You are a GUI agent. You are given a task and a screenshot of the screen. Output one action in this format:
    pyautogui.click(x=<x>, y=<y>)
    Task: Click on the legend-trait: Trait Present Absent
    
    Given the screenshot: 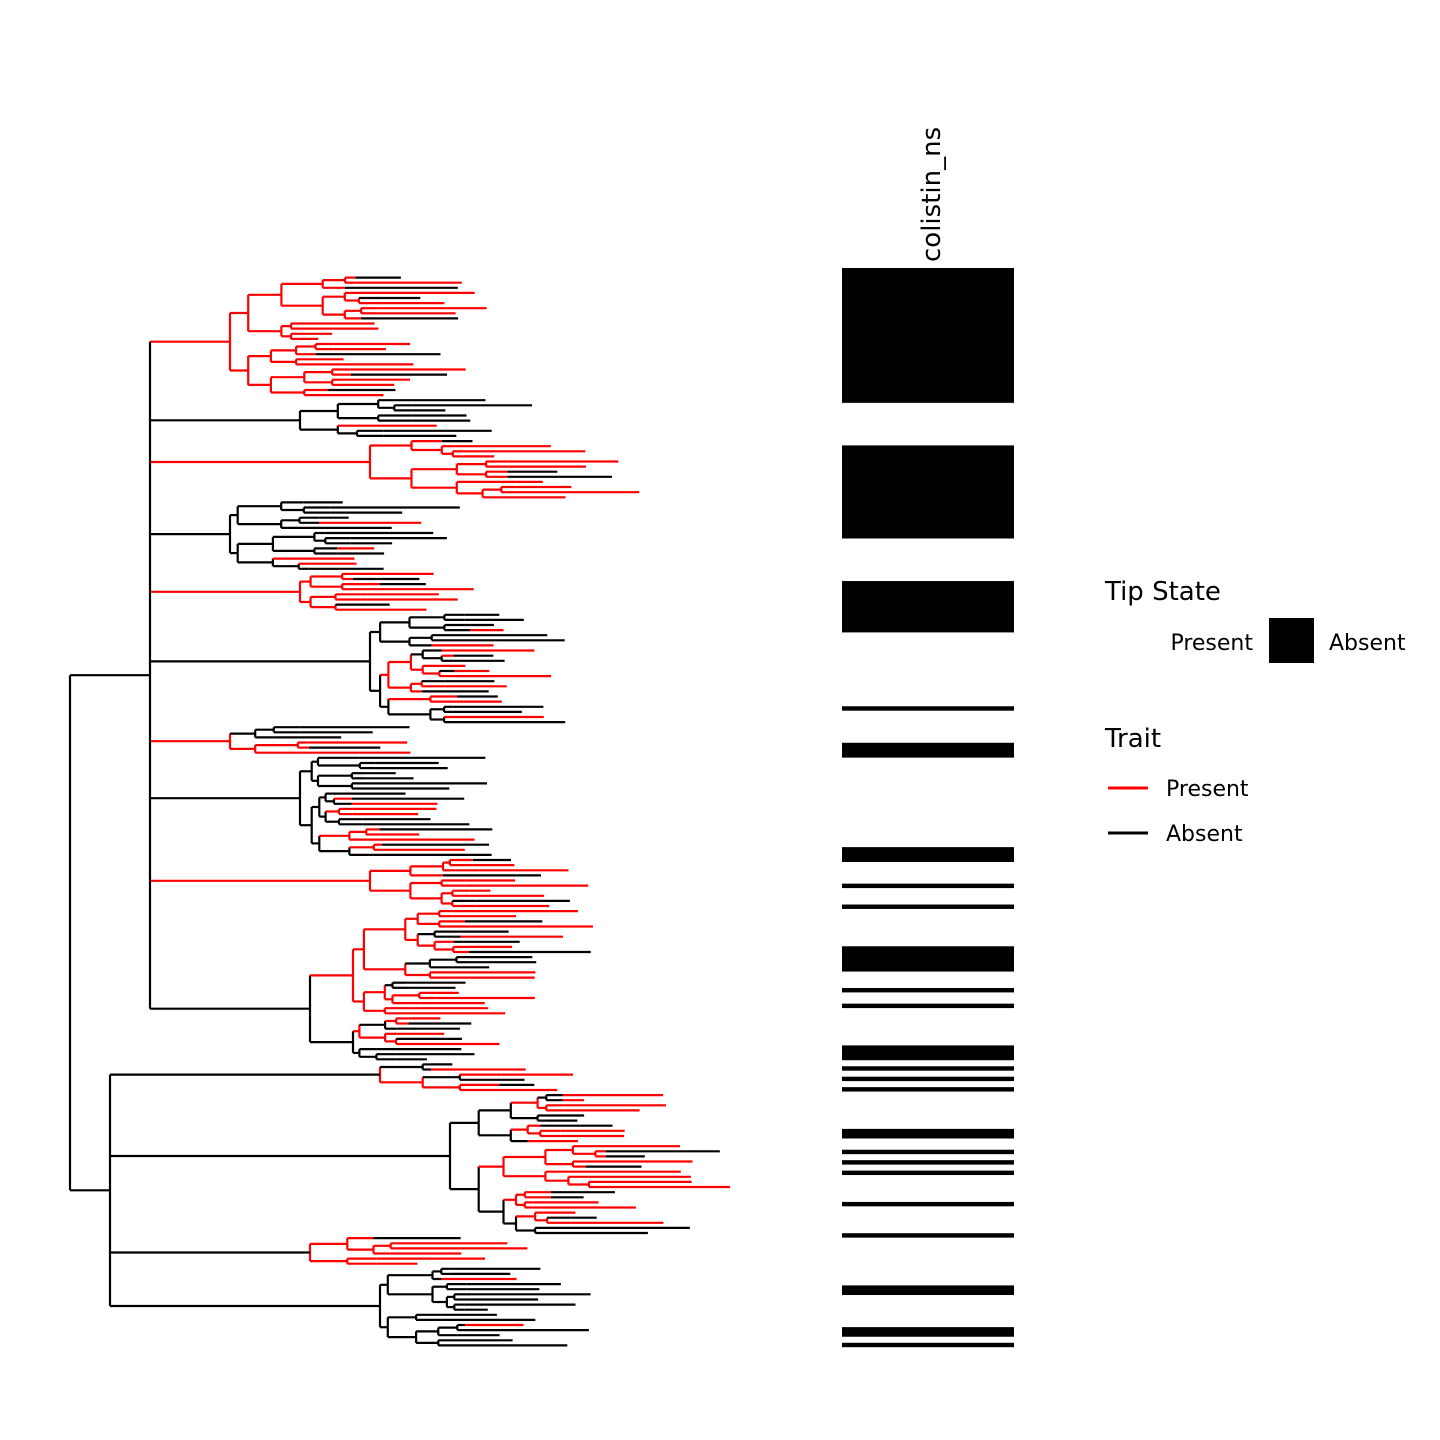 What is the action you would take?
    pyautogui.click(x=1176, y=785)
    